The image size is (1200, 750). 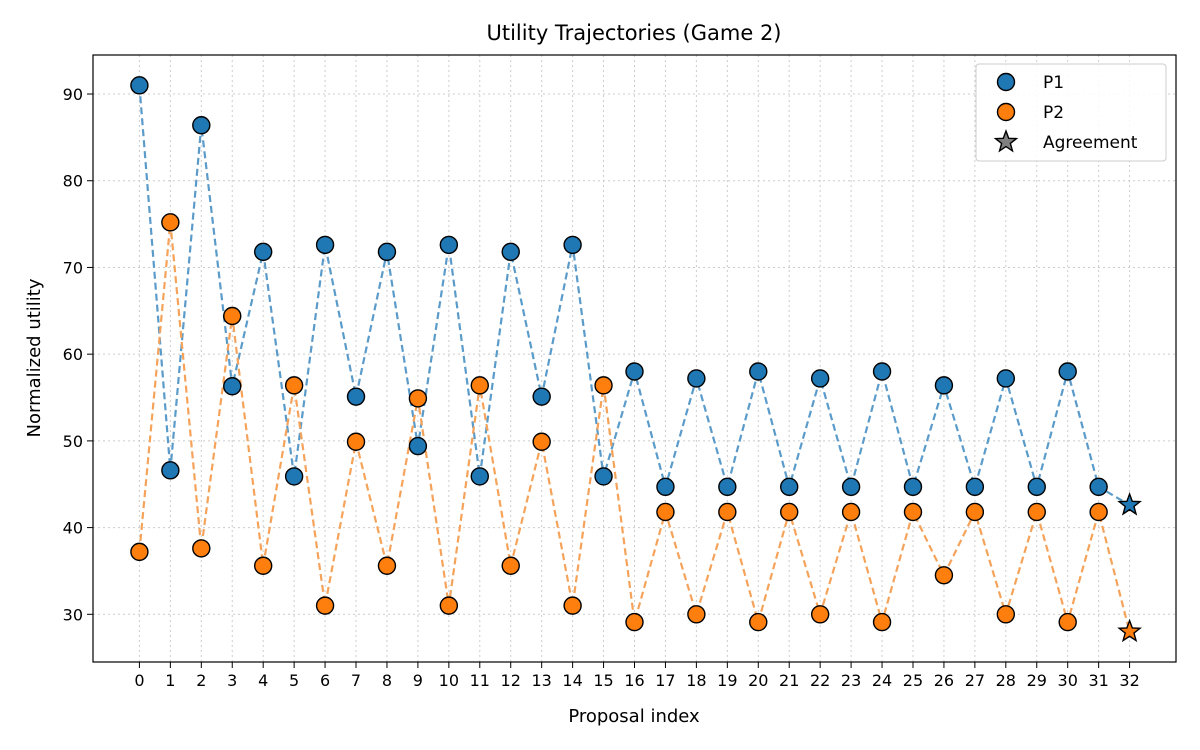 What do you see at coordinates (73, 181) in the screenshot?
I see `y-tick-label: 80` at bounding box center [73, 181].